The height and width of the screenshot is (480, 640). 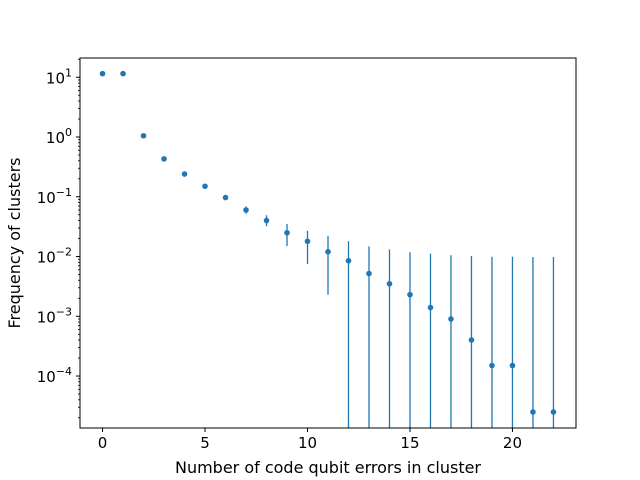 I want to click on y-tick-label: 10⁰, so click(x=59, y=136).